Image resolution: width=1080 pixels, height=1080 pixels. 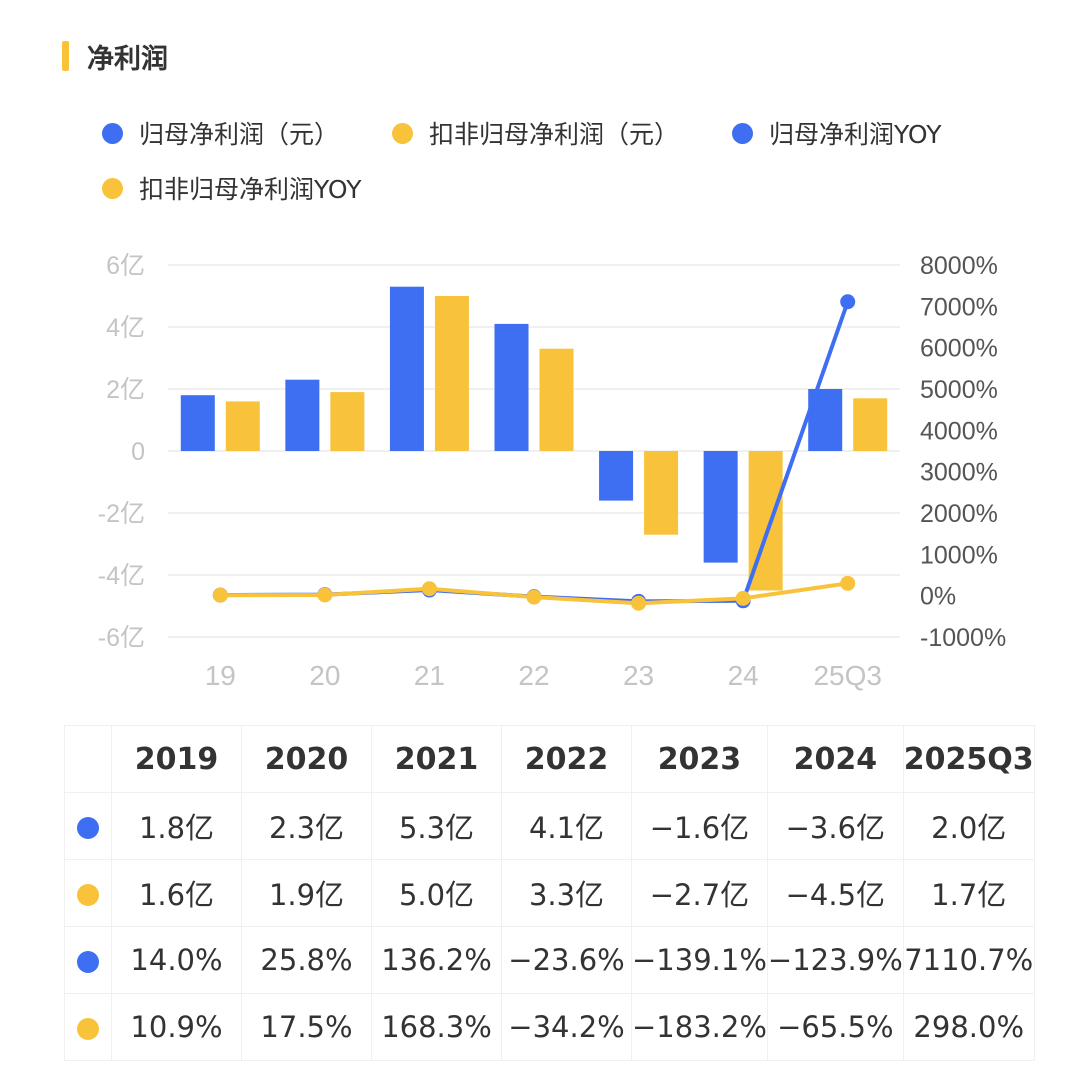 I want to click on section-title: 净利润, so click(x=127, y=59).